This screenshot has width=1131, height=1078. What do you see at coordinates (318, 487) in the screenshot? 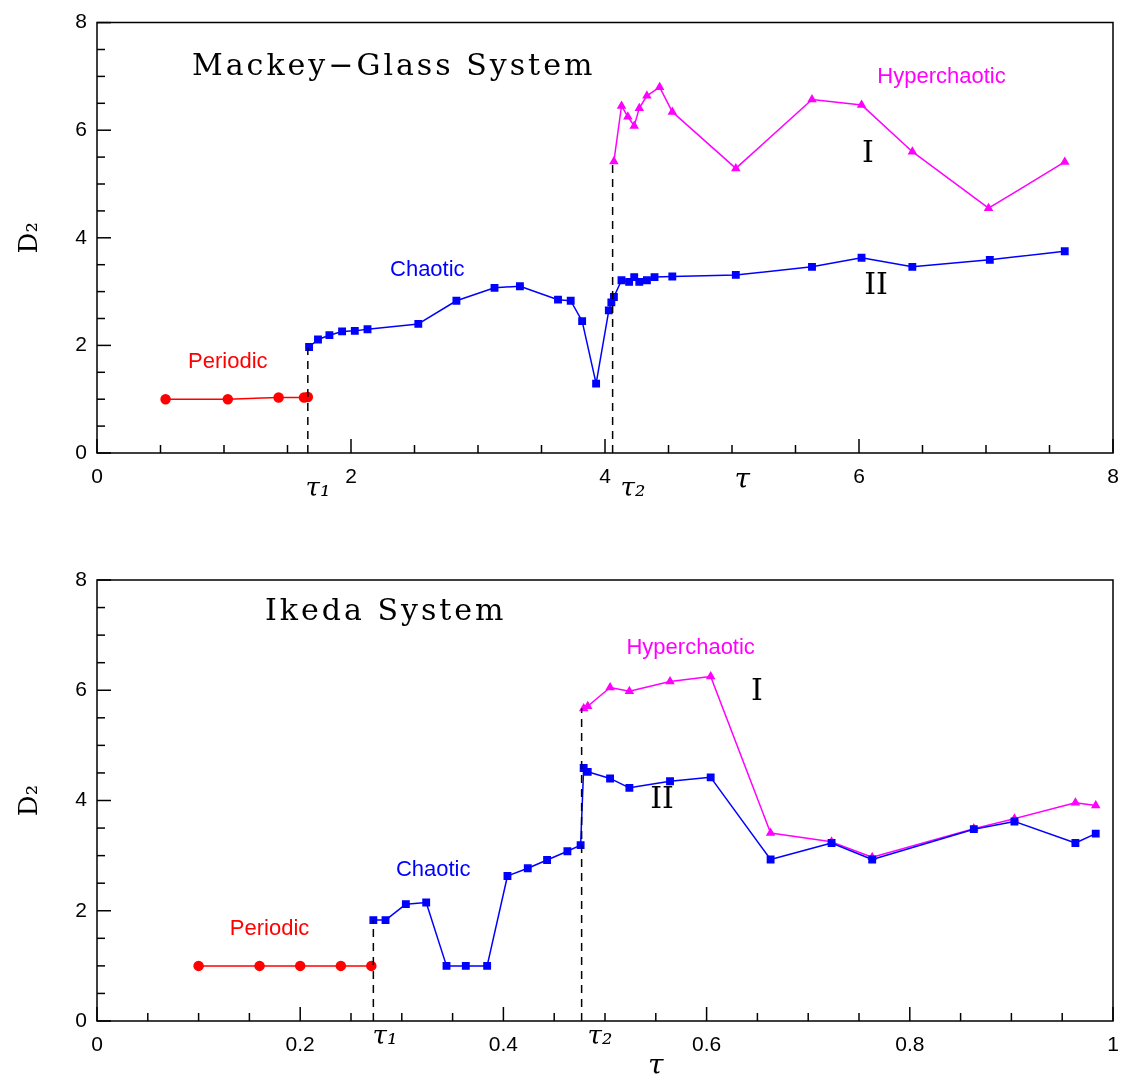
I see `text: τ₁` at bounding box center [318, 487].